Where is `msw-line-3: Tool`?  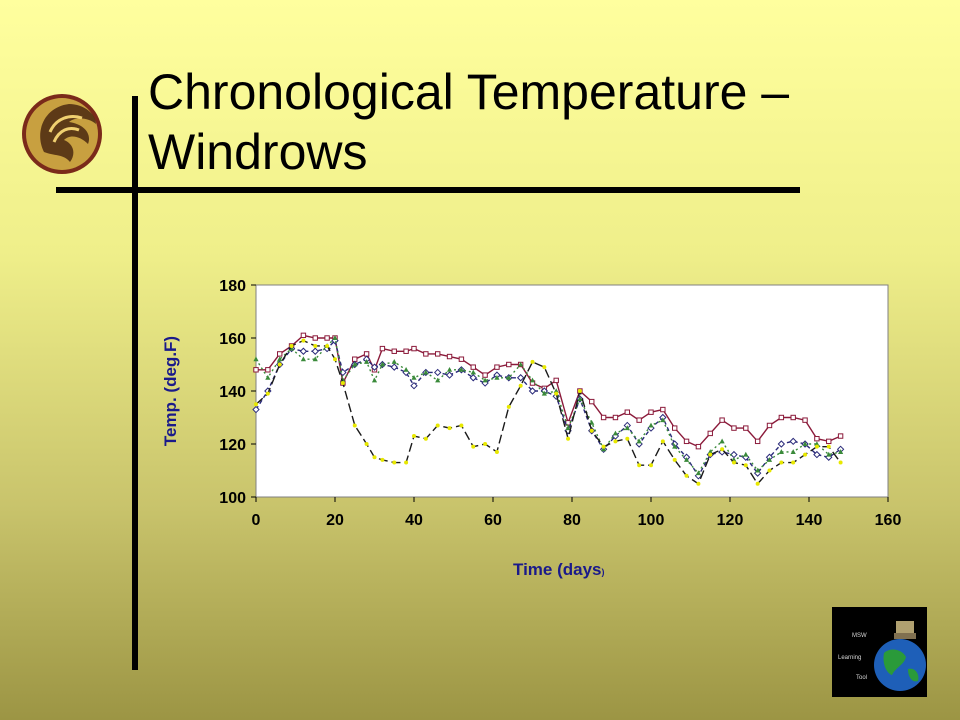 msw-line-3: Tool is located at coordinates (861, 678).